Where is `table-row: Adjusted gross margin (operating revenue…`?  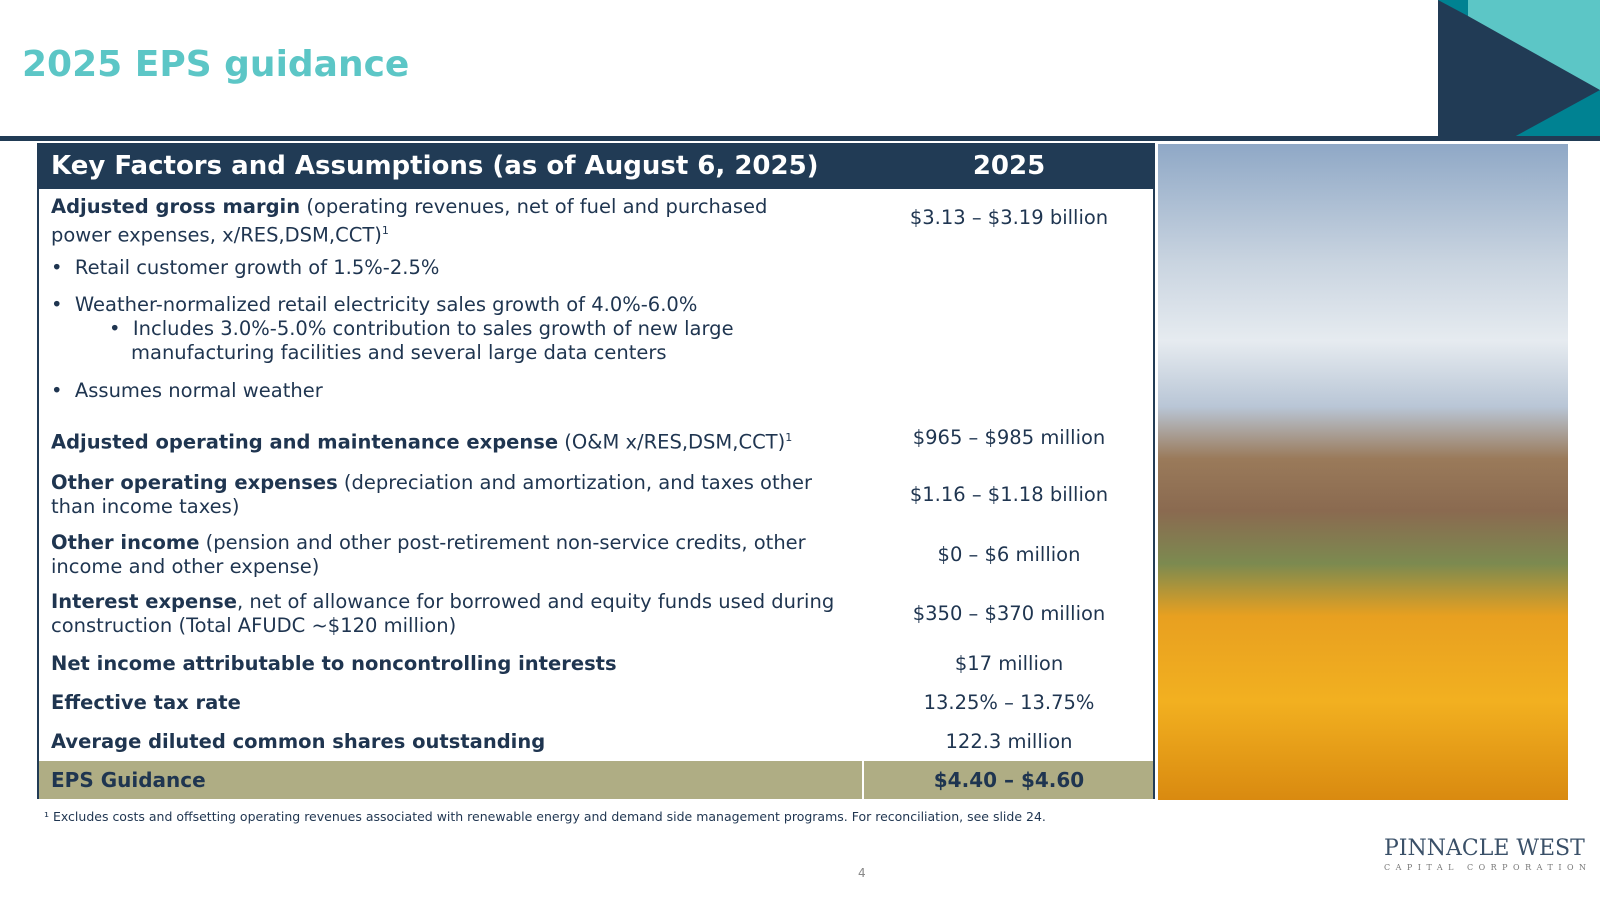
table-row: Adjusted gross margin (operating revenue… is located at coordinates (409, 221).